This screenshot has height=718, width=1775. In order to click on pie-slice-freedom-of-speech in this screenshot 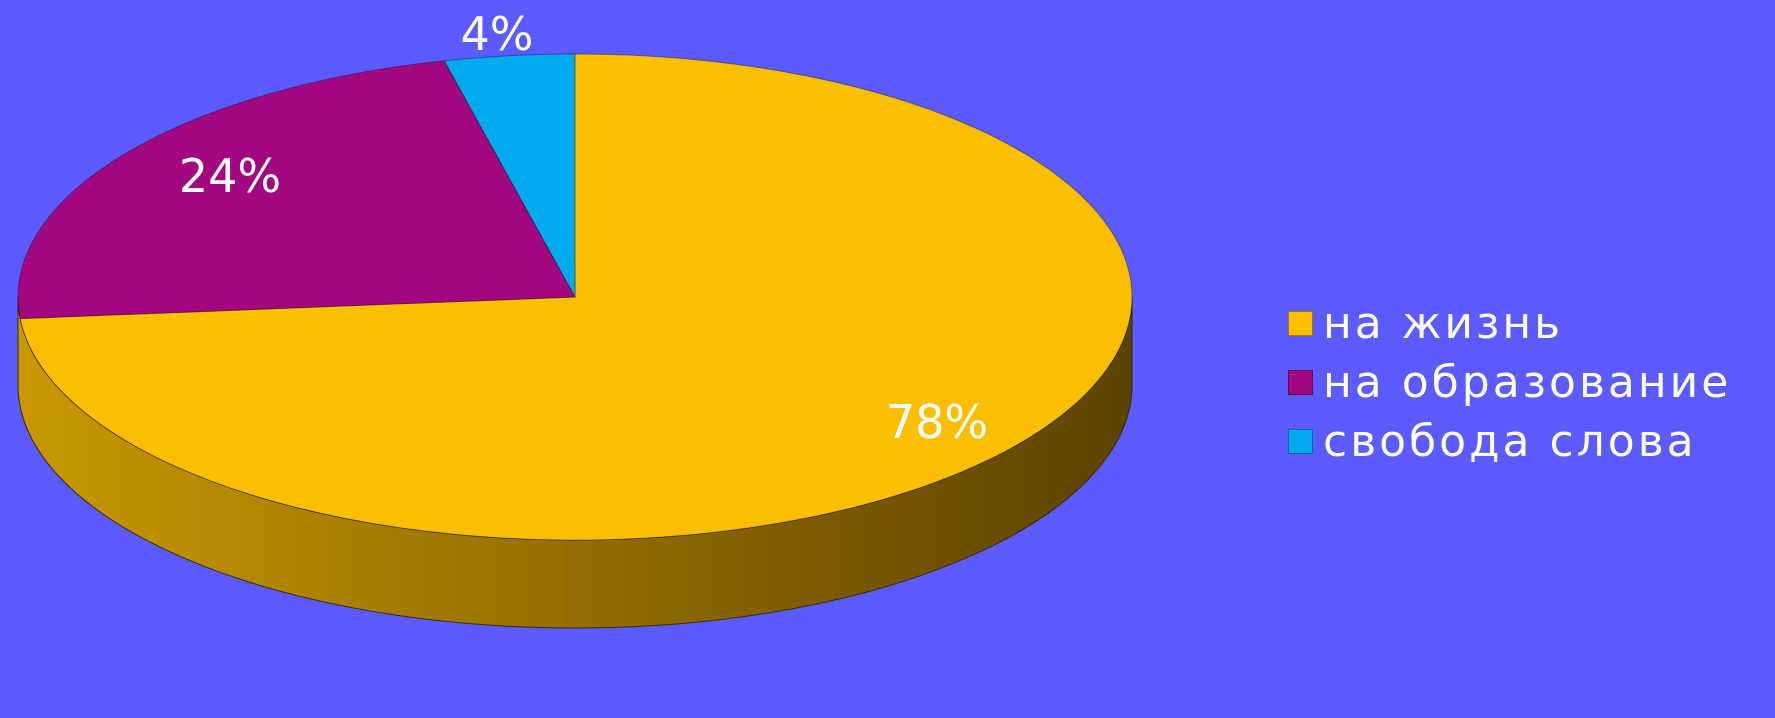, I will do `click(509, 176)`.